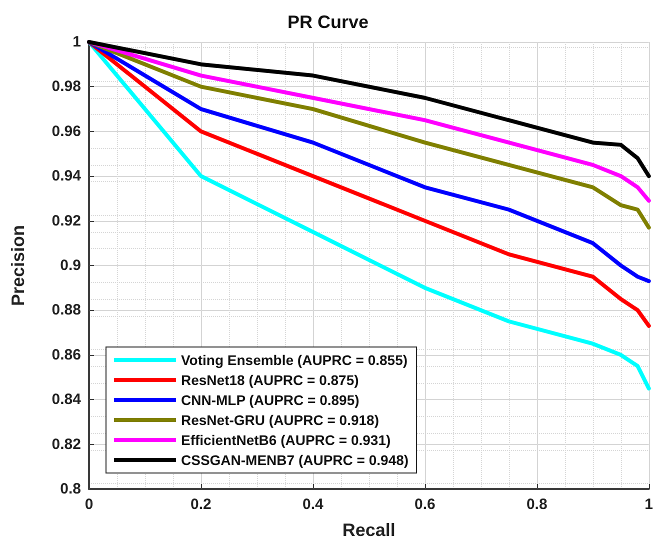 The height and width of the screenshot is (545, 656). What do you see at coordinates (66, 310) in the screenshot?
I see `y-tick-label: 0.88` at bounding box center [66, 310].